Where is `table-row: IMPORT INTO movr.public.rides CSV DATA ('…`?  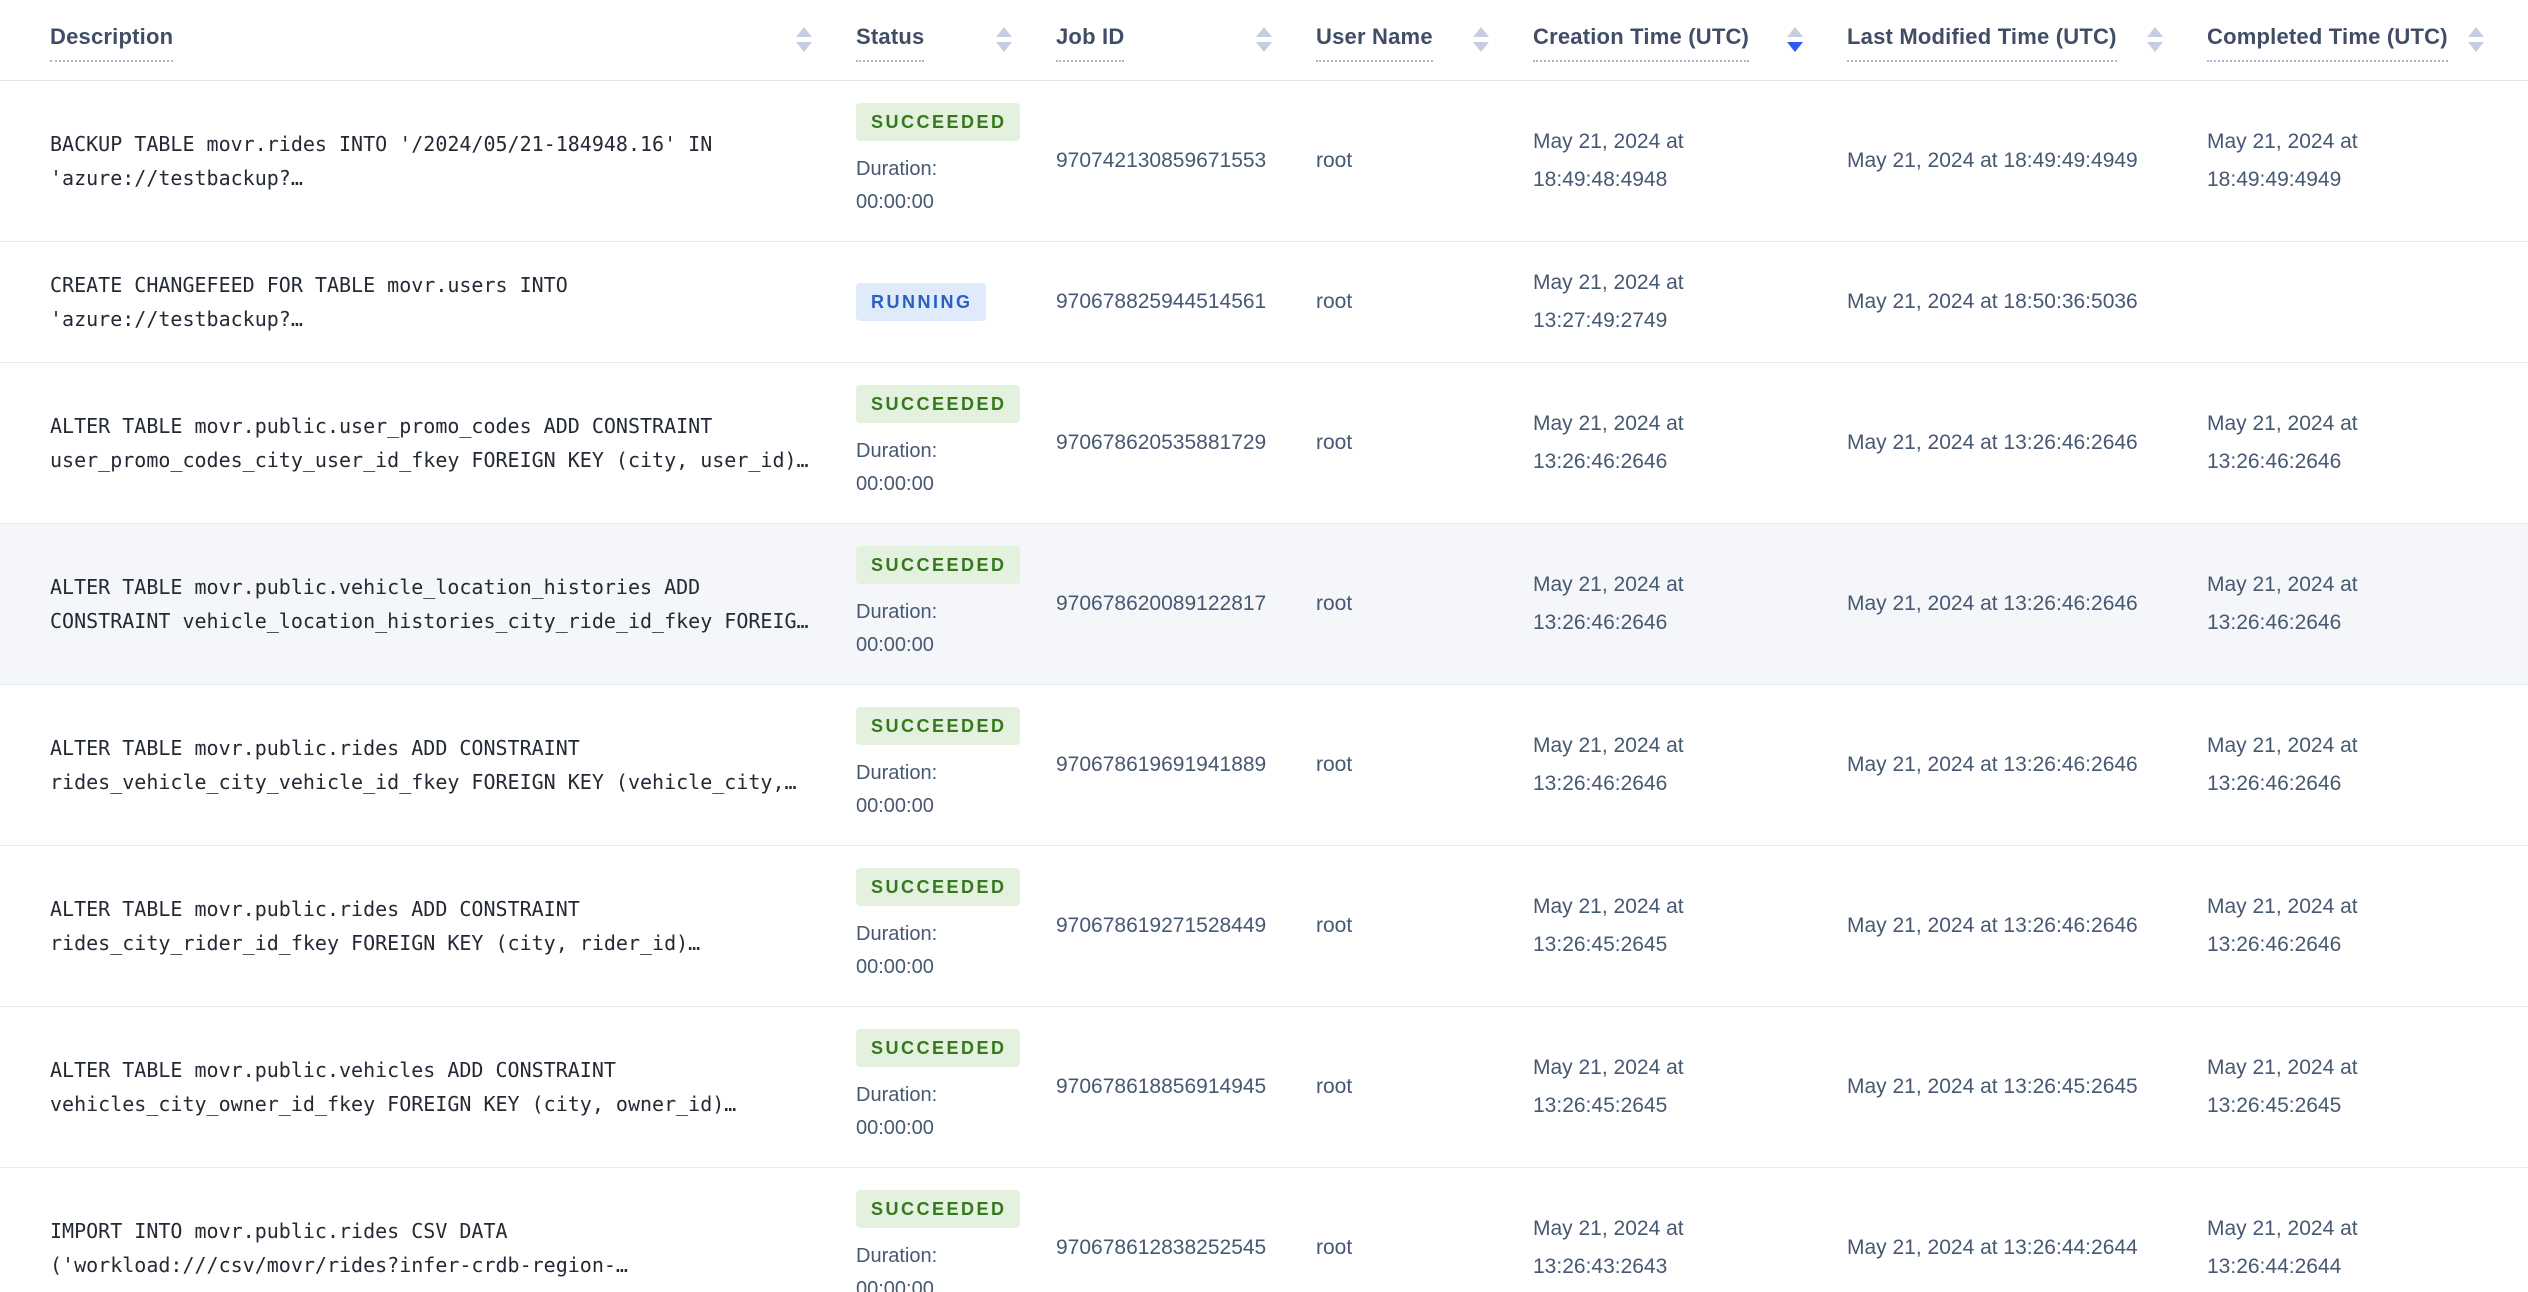
table-row: IMPORT INTO movr.public.rides CSV DATA ('… is located at coordinates (1264, 1229).